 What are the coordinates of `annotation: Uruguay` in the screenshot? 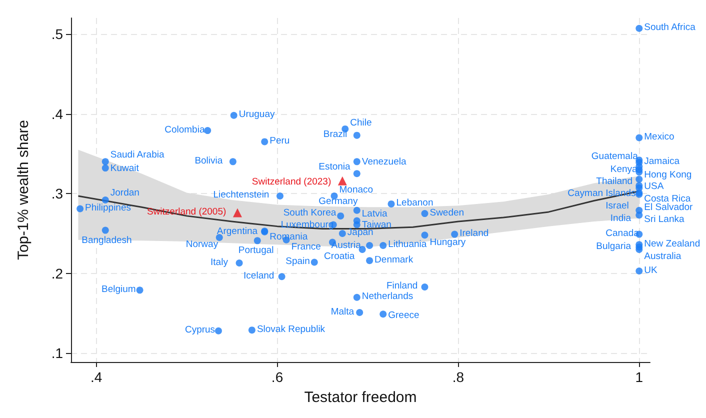 It's located at (256, 114).